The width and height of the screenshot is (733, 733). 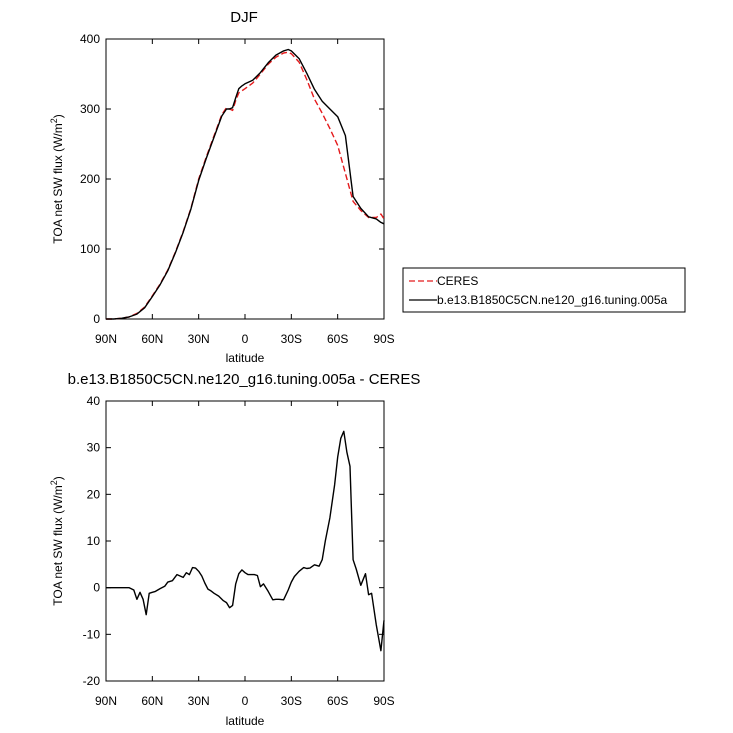 I want to click on bottom-plot-frame, so click(x=245, y=541).